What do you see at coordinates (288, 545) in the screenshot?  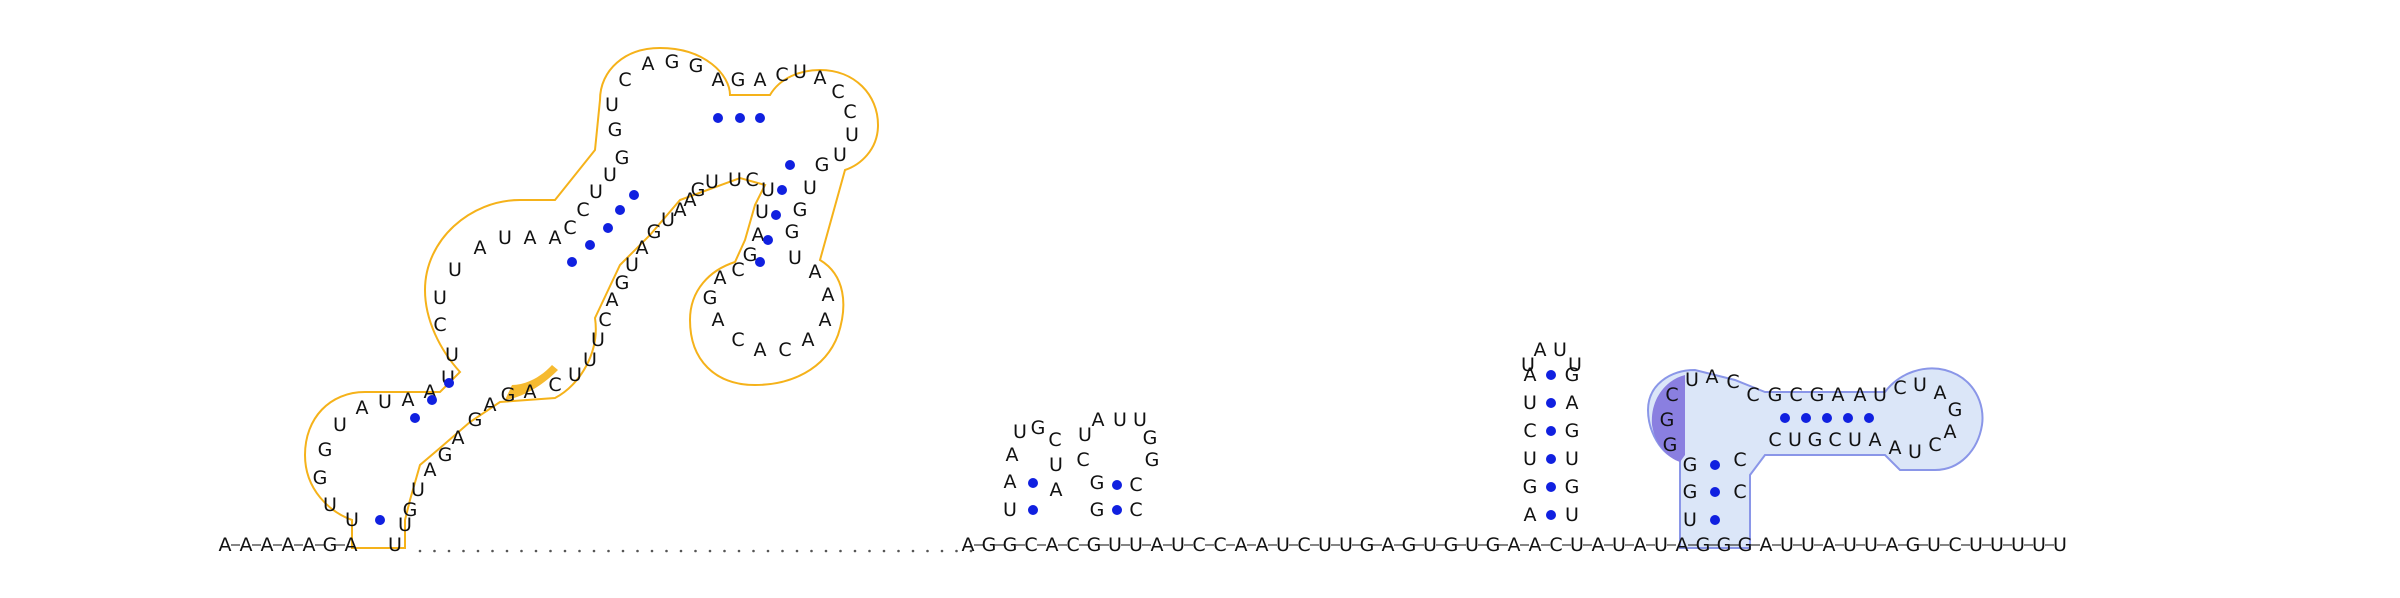 I see `five-prime-nucleotide: A` at bounding box center [288, 545].